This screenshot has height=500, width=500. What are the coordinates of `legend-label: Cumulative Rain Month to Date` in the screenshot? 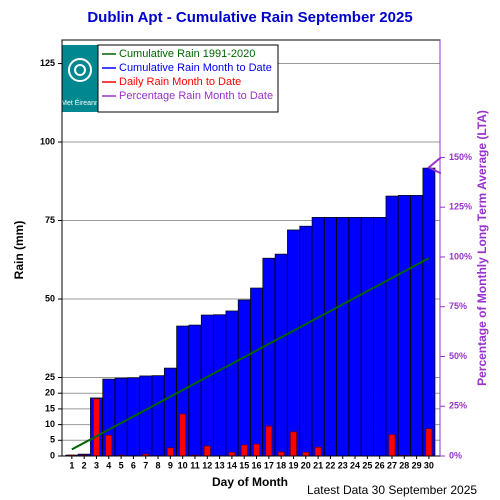 It's located at (195, 68).